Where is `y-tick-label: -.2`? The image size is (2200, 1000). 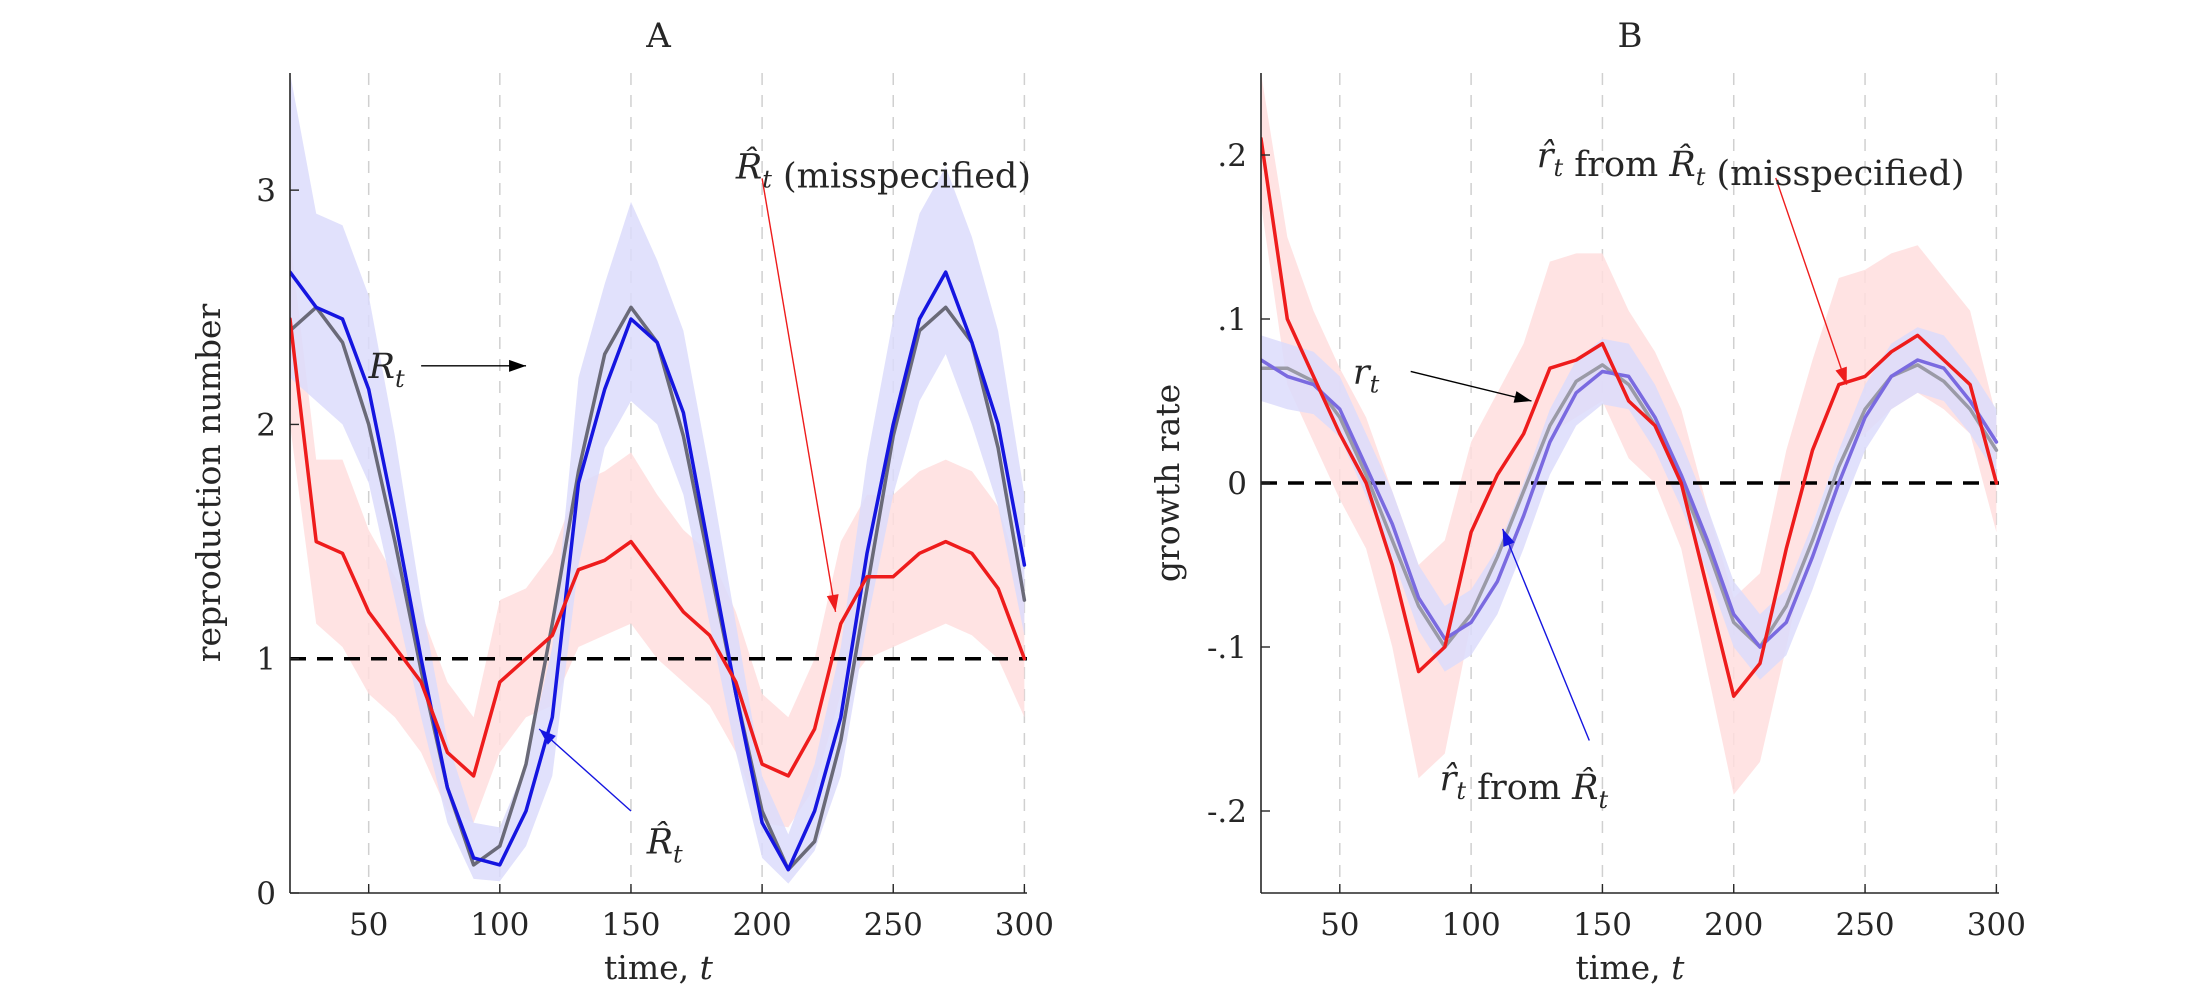 y-tick-label: -.2 is located at coordinates (1227, 812).